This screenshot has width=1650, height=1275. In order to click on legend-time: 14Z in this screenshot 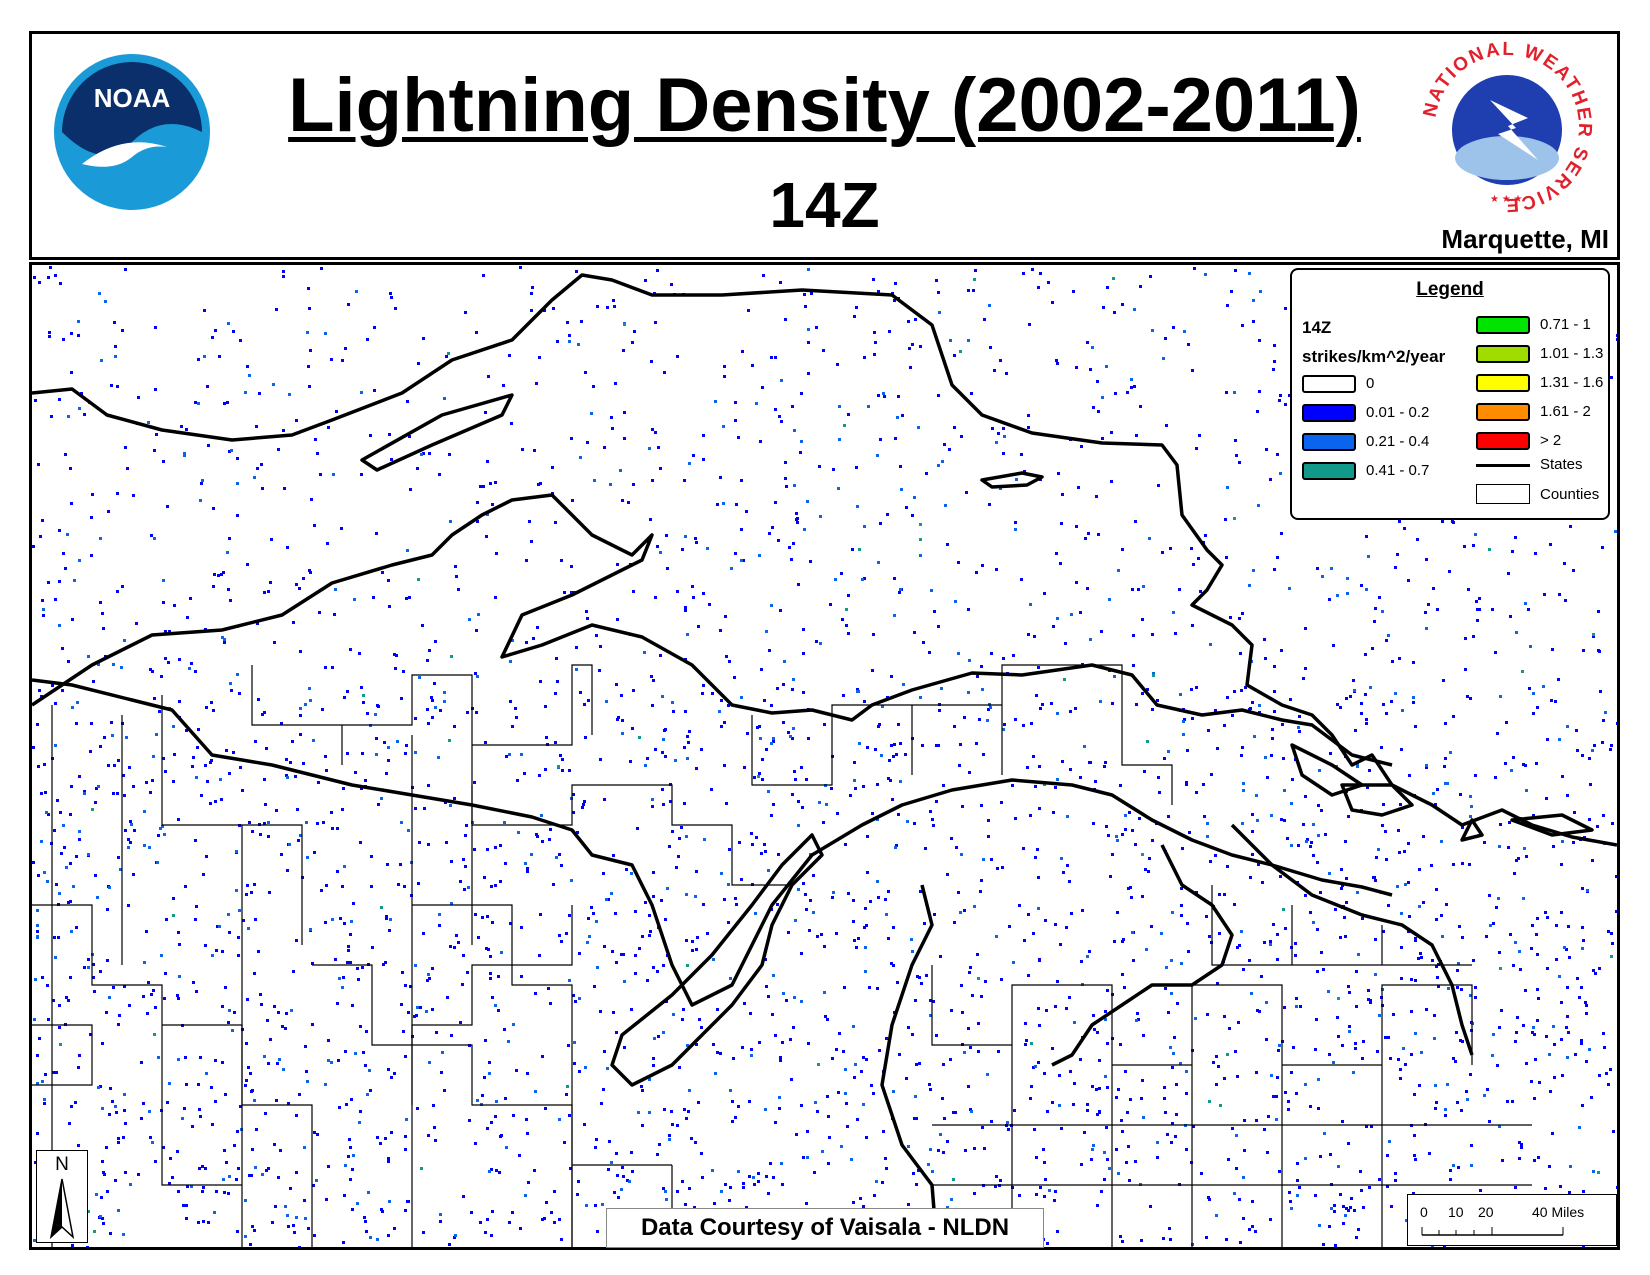, I will do `click(1317, 327)`.